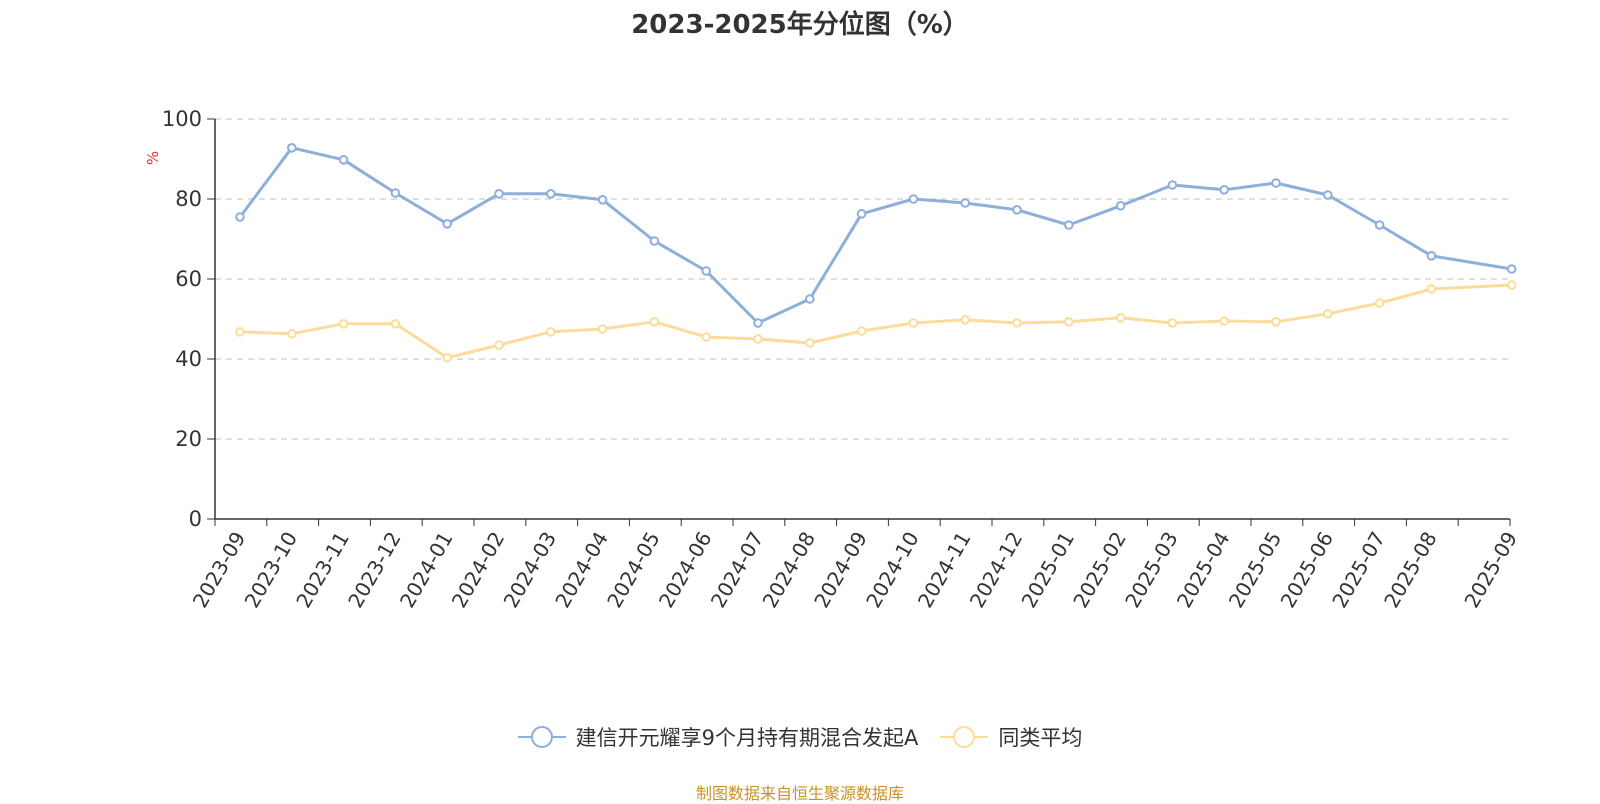 This screenshot has height=804, width=1600. Describe the element at coordinates (188, 279) in the screenshot. I see `y-tick-label: 60` at that location.